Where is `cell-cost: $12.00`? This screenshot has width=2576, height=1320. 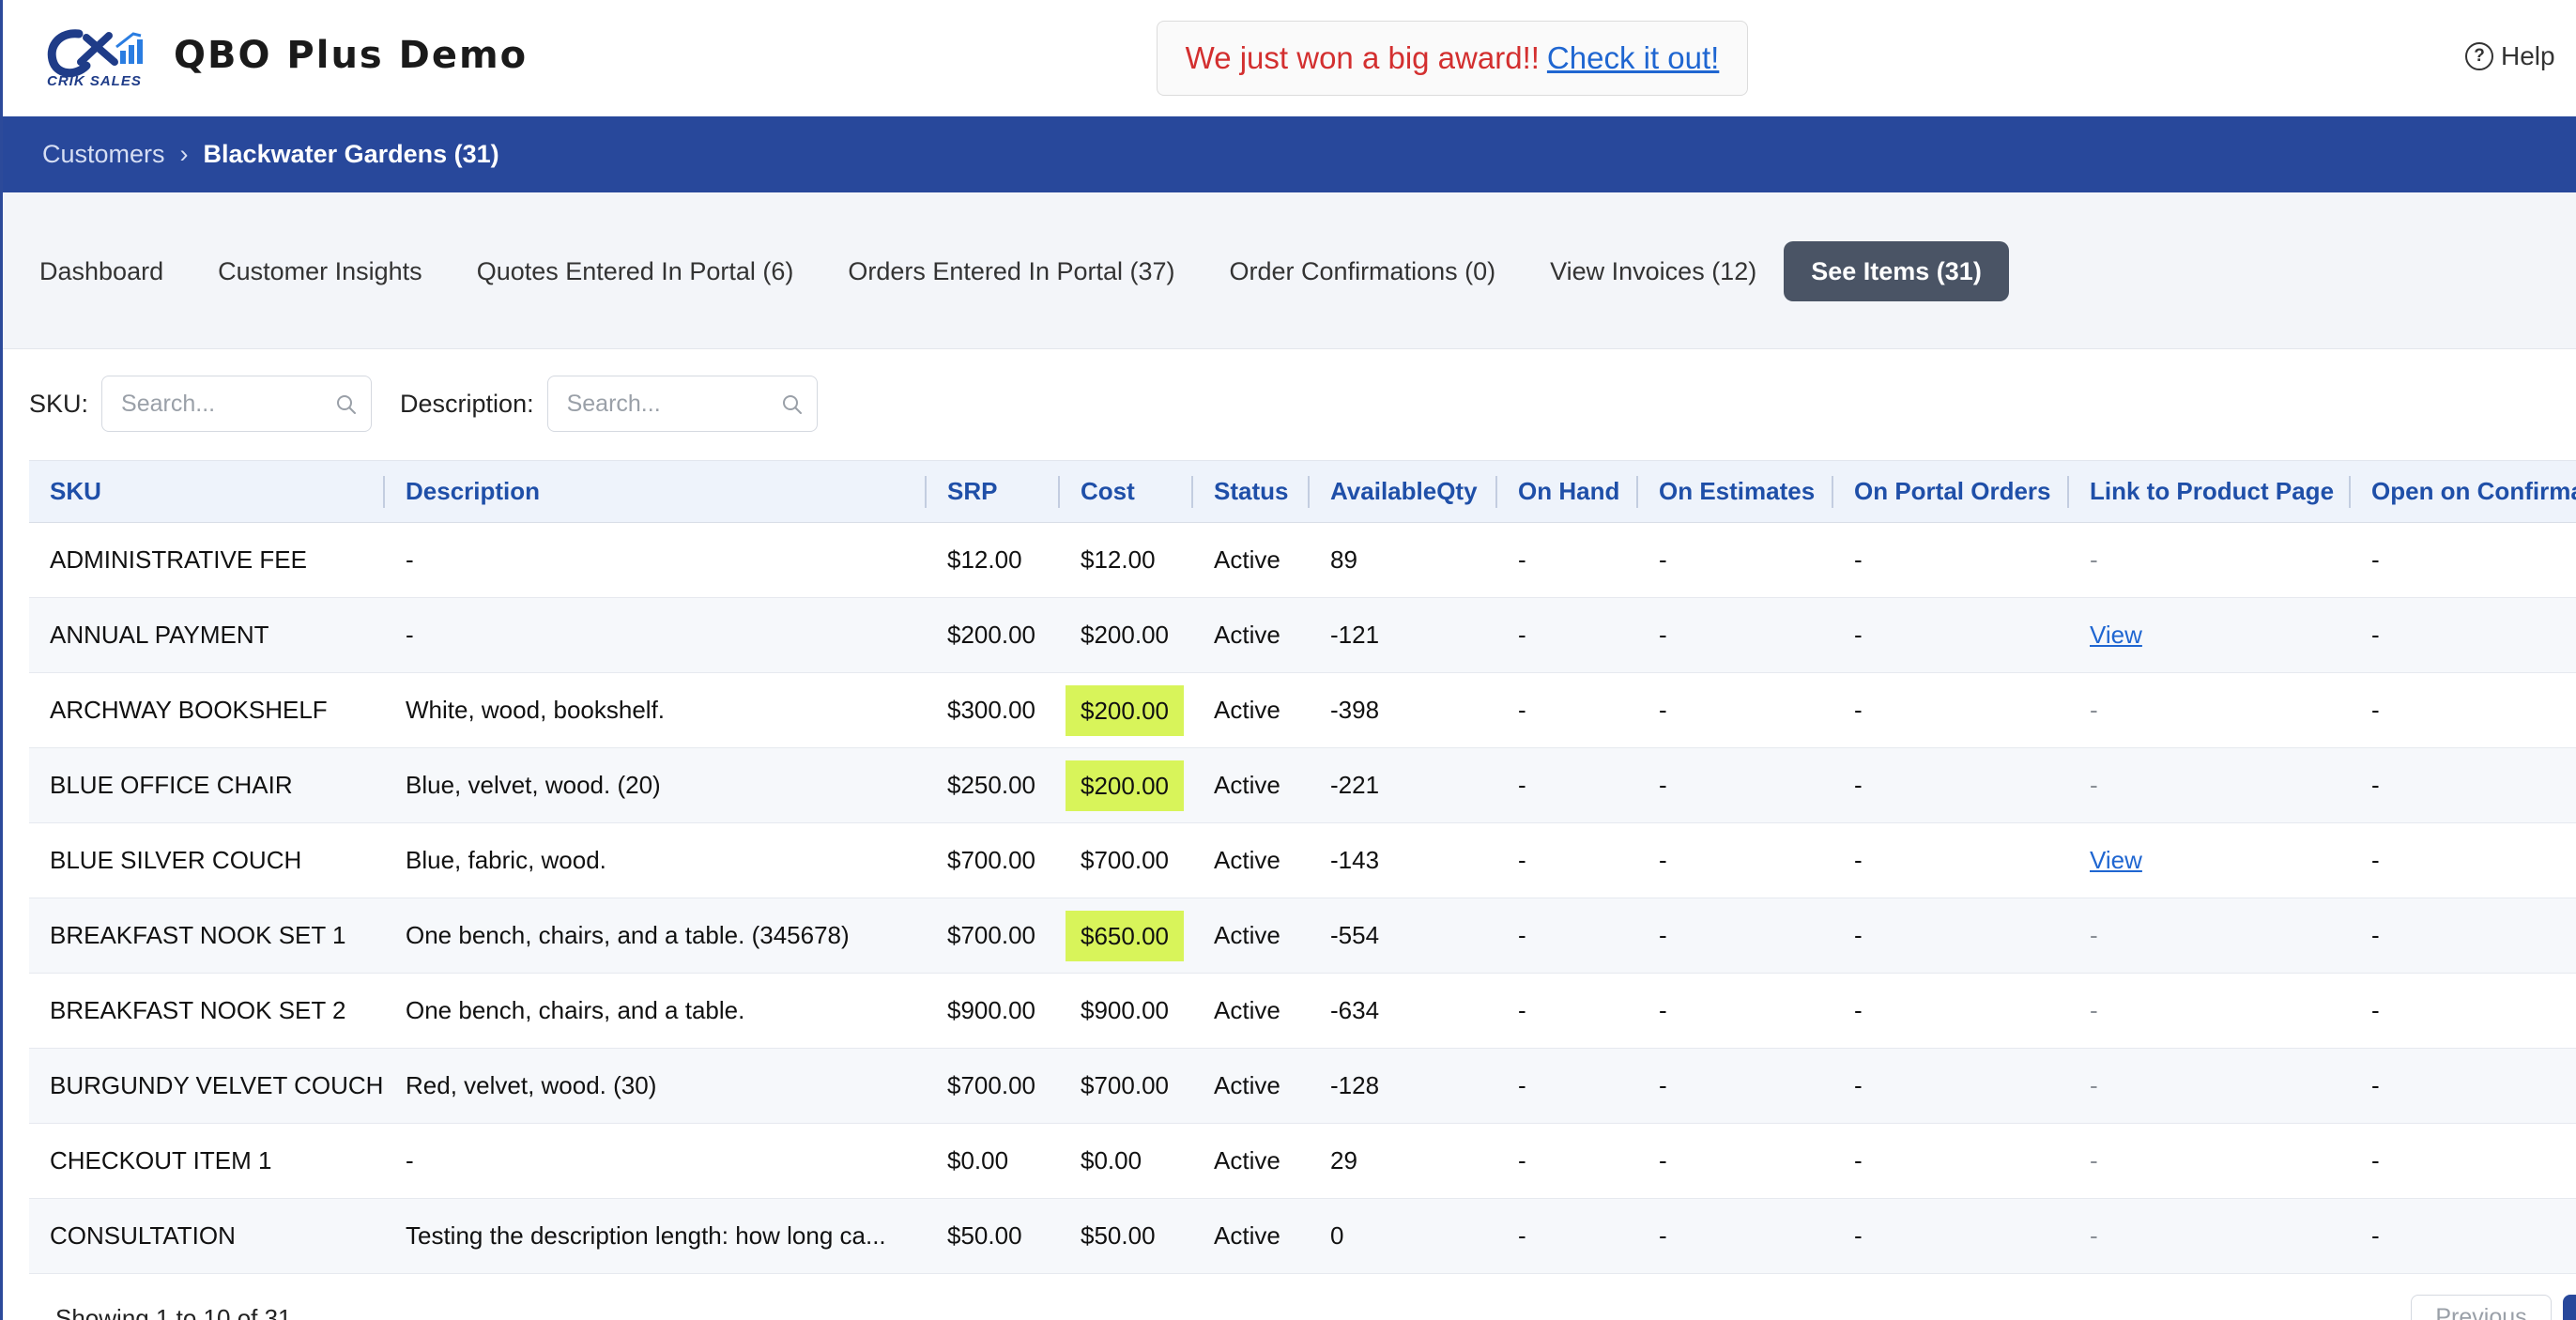
cell-cost: $12.00 is located at coordinates (1119, 559).